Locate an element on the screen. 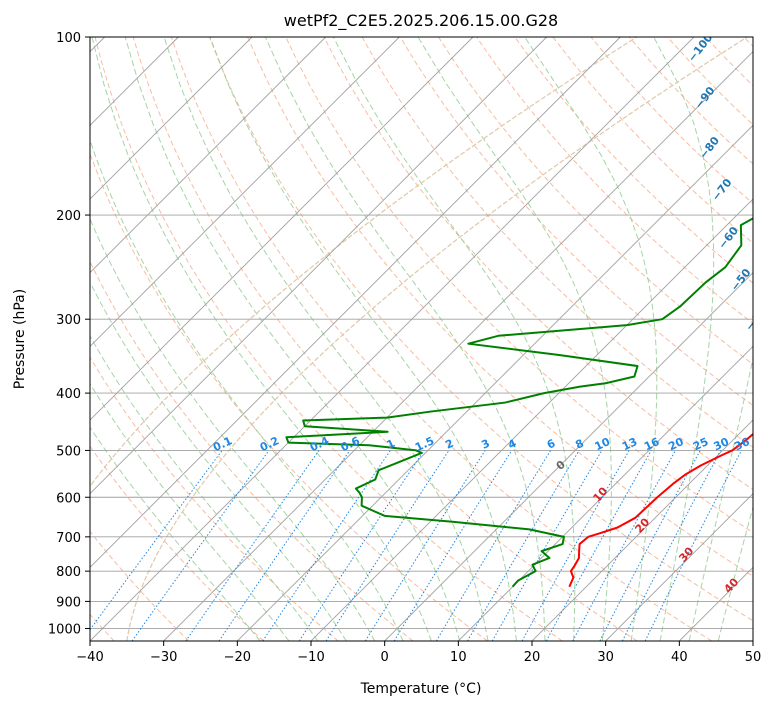 This screenshot has width=775, height=708. y-tick-label: 100 is located at coordinates (68, 38).